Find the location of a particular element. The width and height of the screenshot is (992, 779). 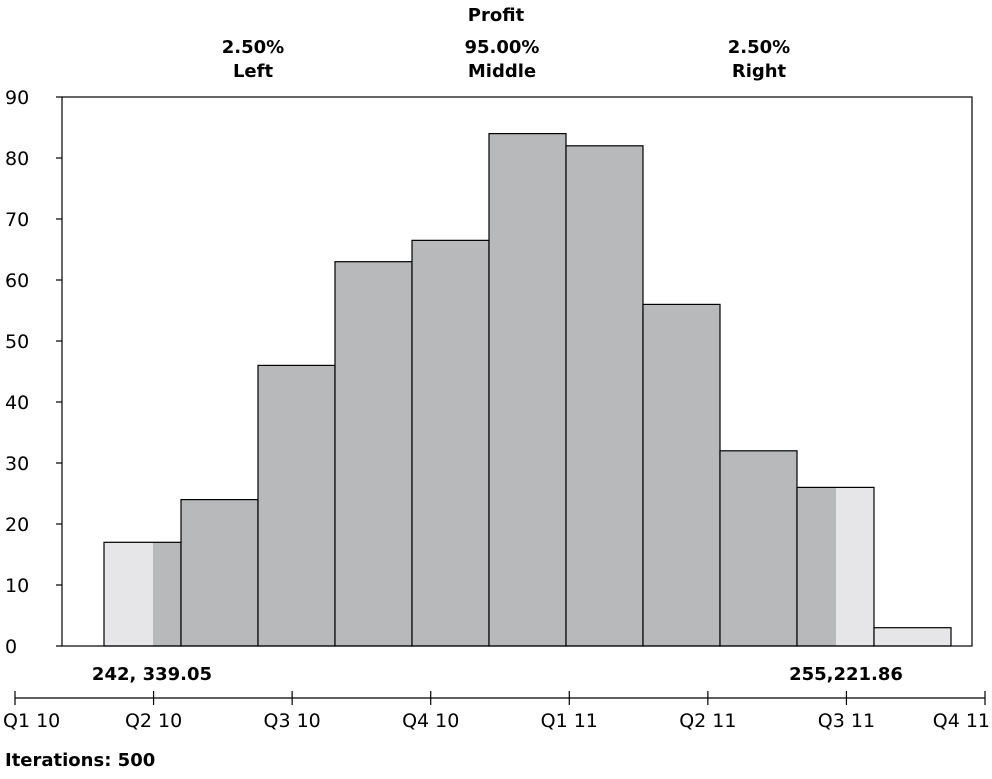

y-tick-label: 60 is located at coordinates (17, 281).